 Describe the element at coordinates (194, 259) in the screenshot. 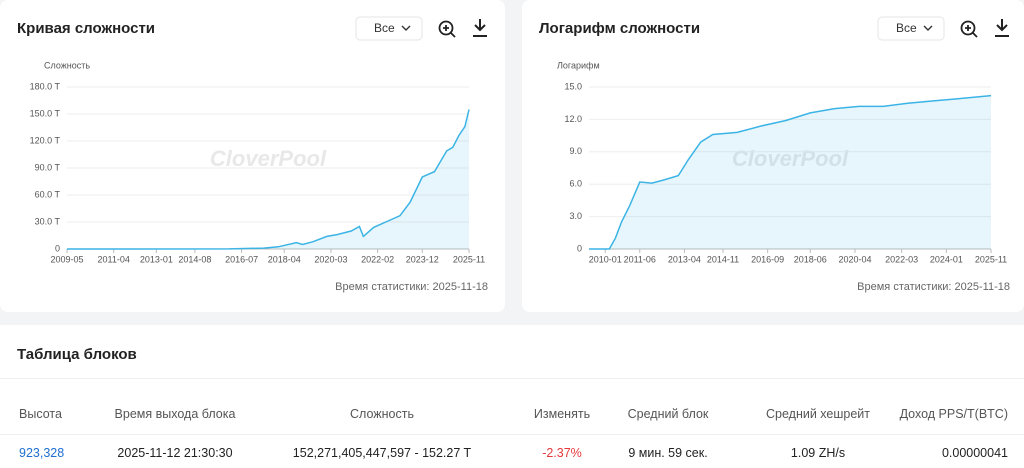

I see `x-tick-label: 2014-08` at that location.